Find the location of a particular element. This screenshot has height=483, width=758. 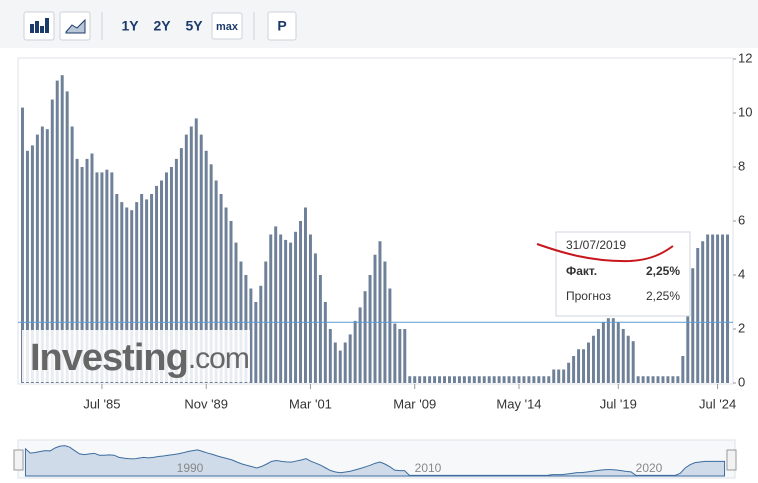

currency-text: P is located at coordinates (281, 26).